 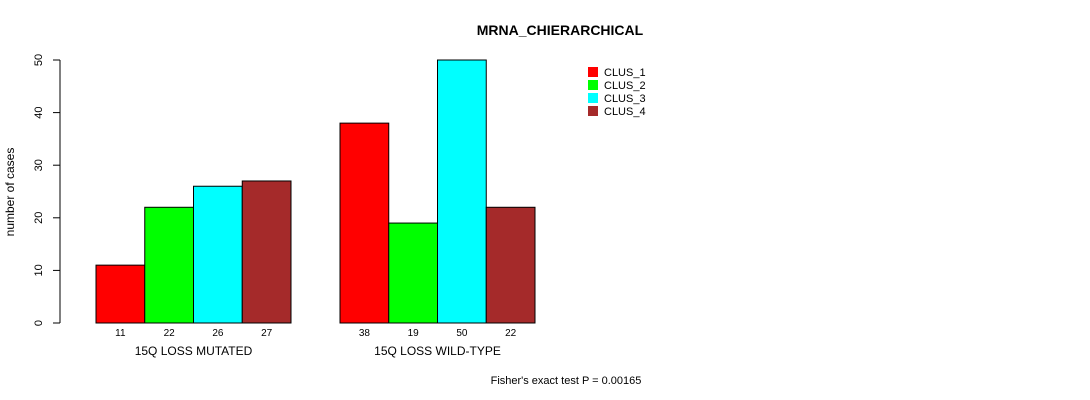 I want to click on legend-label-clus-3: CLUS_3, so click(x=625, y=99).